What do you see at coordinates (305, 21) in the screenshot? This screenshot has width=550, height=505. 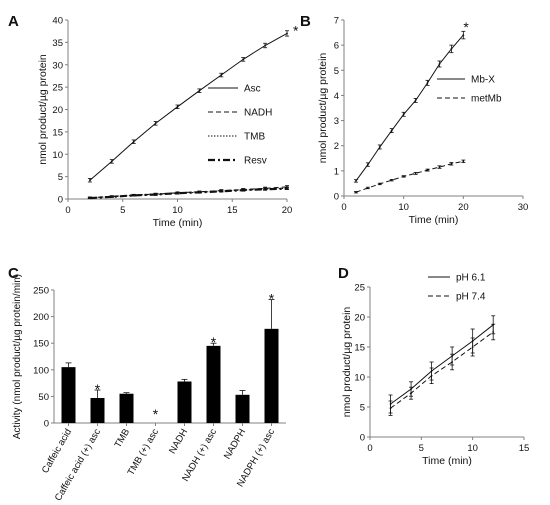 I see `panel-label-b: B` at bounding box center [305, 21].